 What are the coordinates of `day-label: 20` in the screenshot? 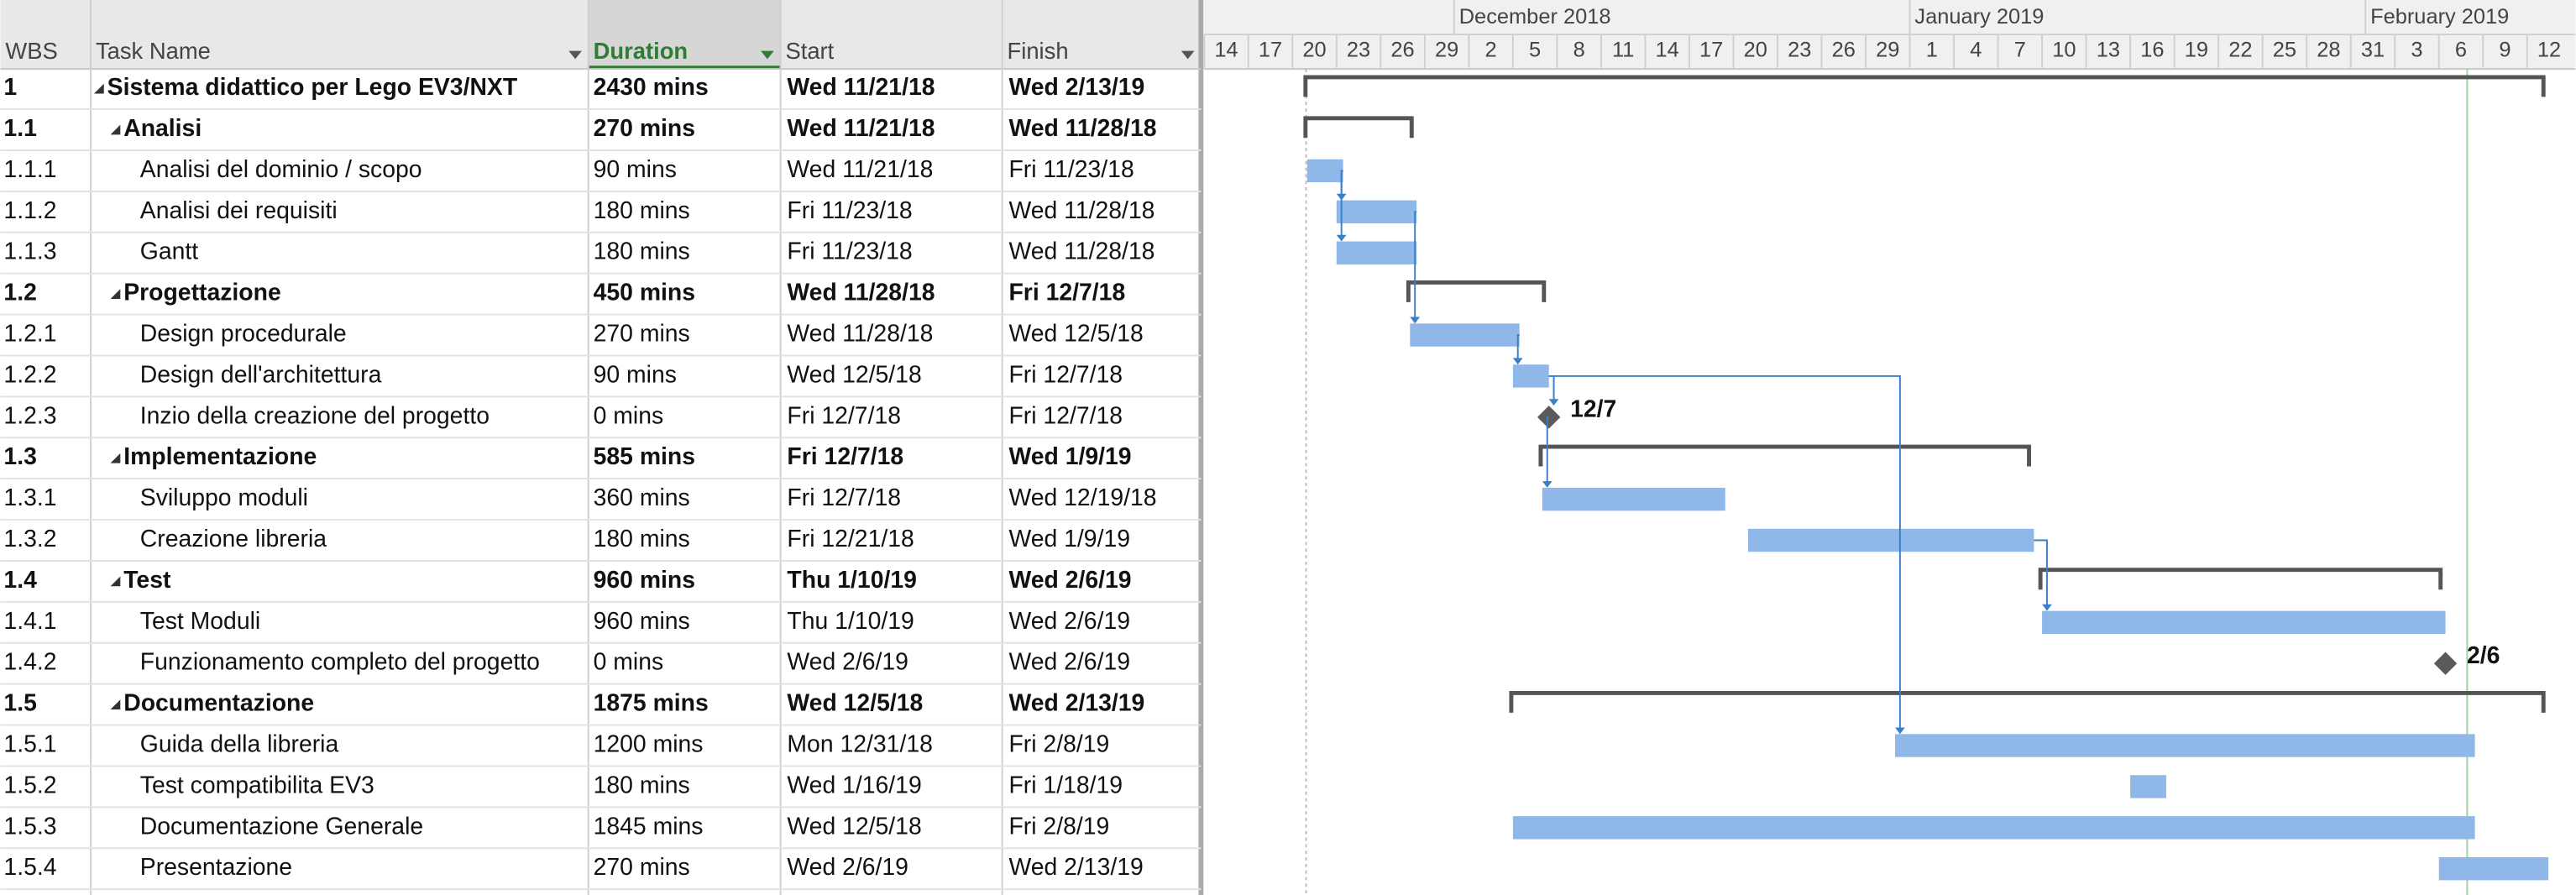 It's located at (1314, 49).